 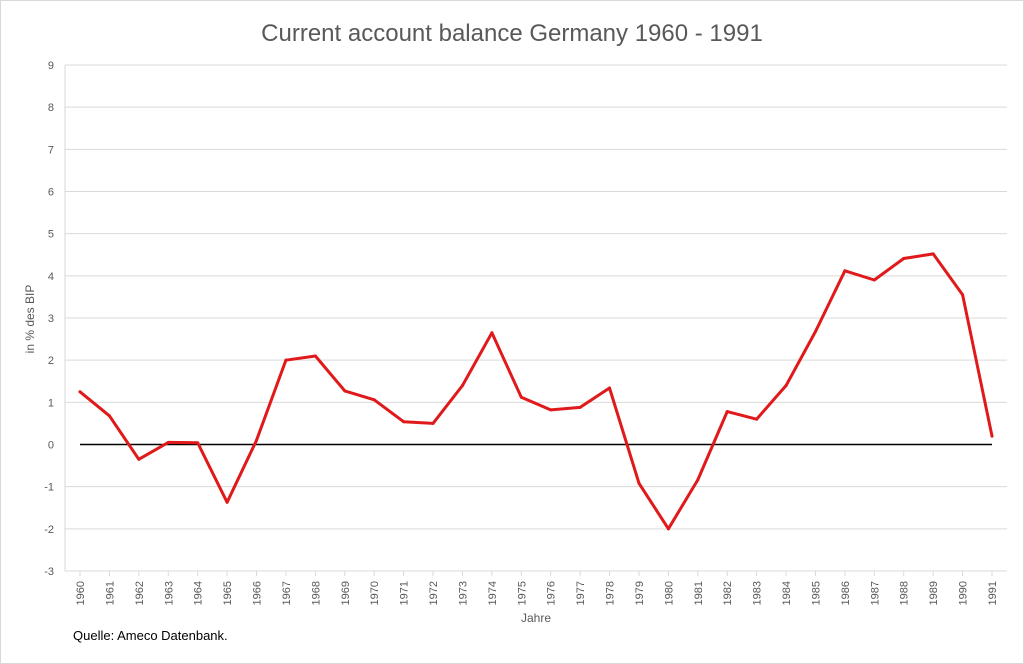 What do you see at coordinates (846, 593) in the screenshot?
I see `x-tick-label: 1986` at bounding box center [846, 593].